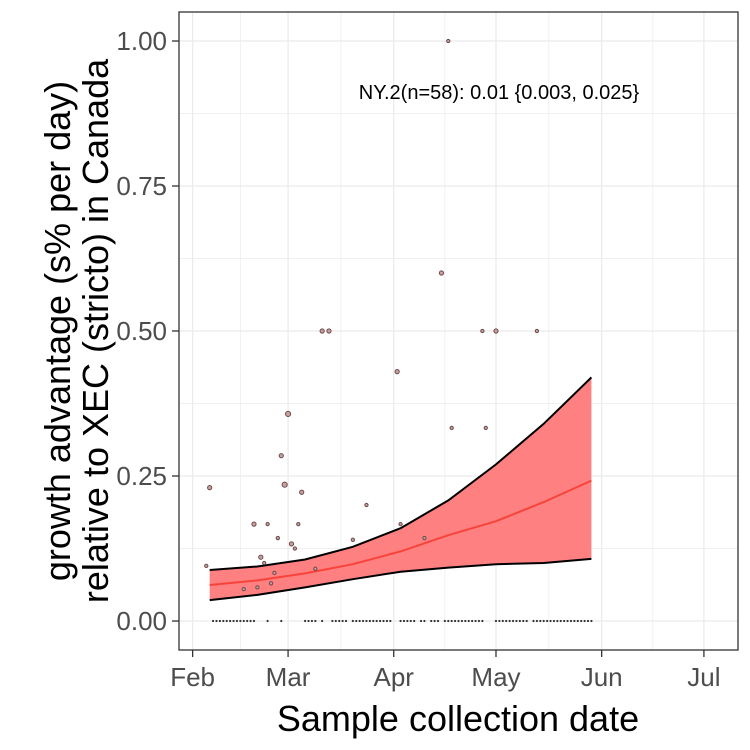  Describe the element at coordinates (602, 677) in the screenshot. I see `x-tick-label: Jun` at that location.